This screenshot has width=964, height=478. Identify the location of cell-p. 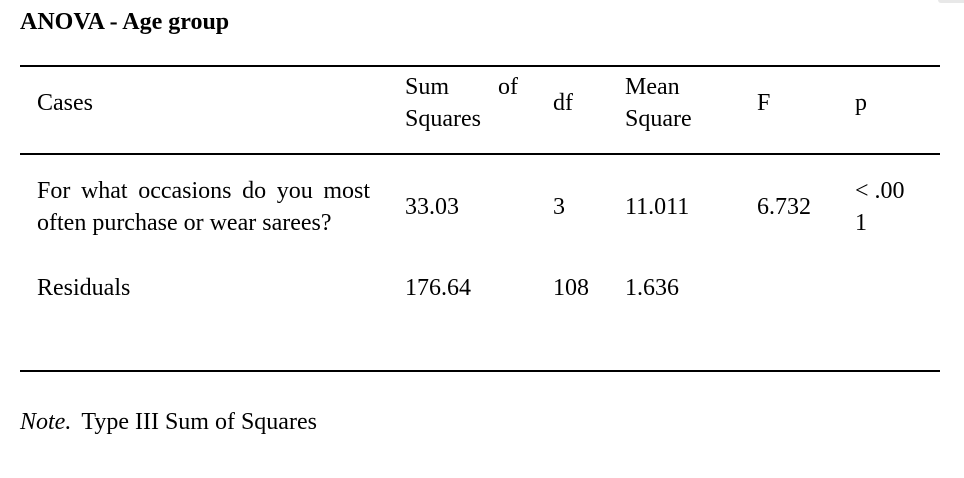
(897, 288).